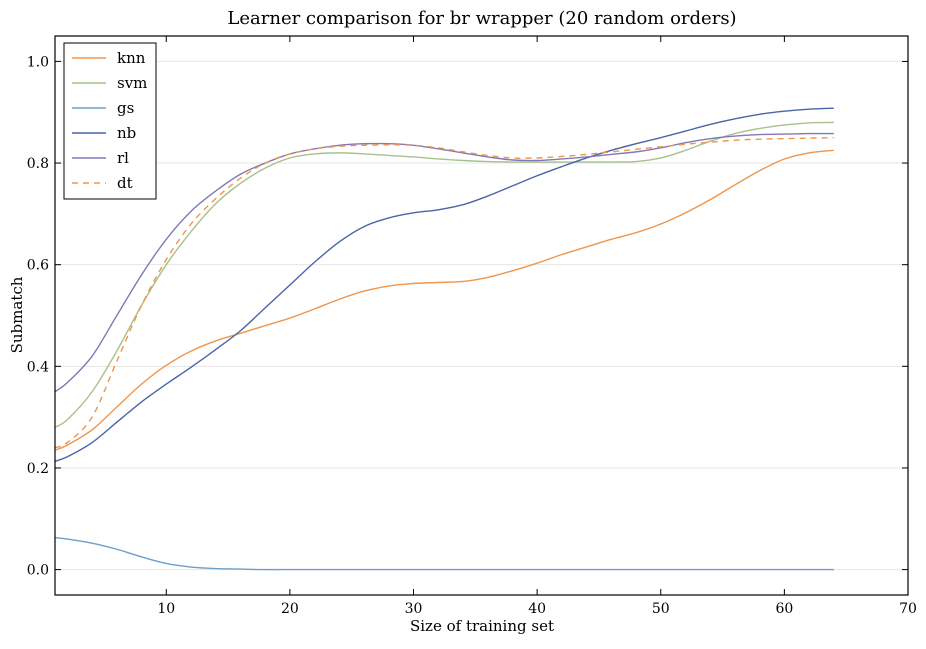 This screenshot has height=649, width=926. What do you see at coordinates (661, 609) in the screenshot?
I see `x-tick-label-4: 50` at bounding box center [661, 609].